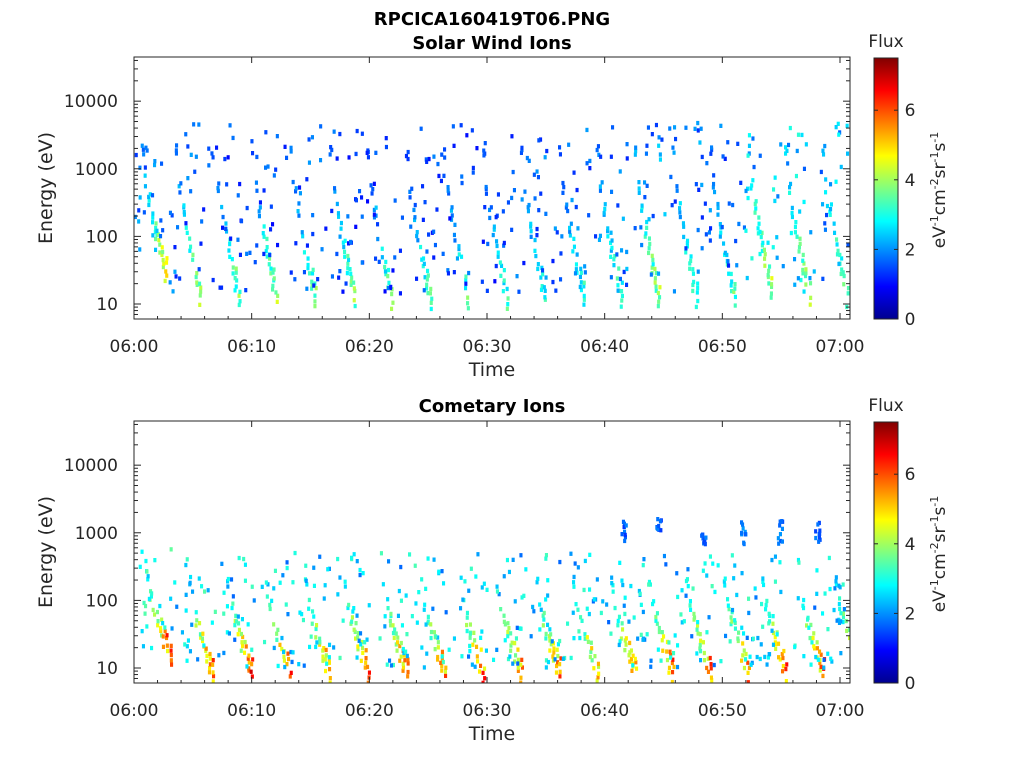  What do you see at coordinates (91, 102) in the screenshot?
I see `y-tick-label: 10000` at bounding box center [91, 102].